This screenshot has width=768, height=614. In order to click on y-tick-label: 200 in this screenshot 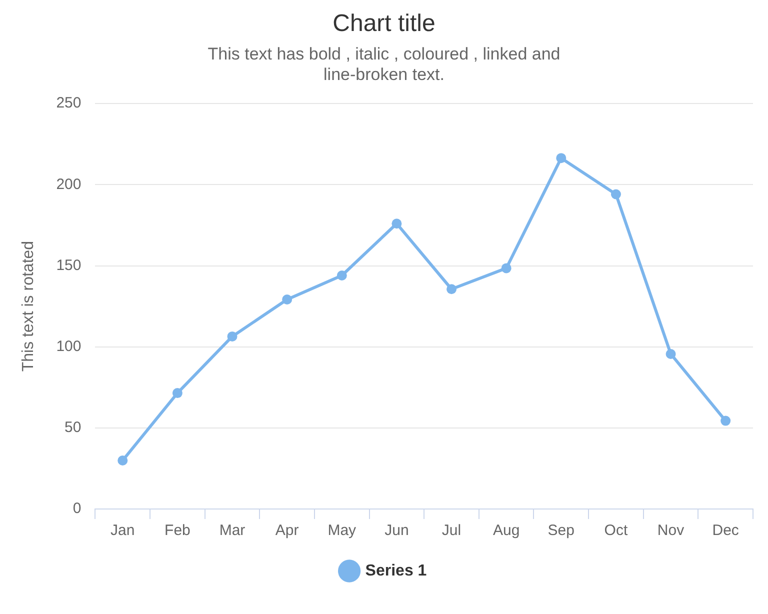, I will do `click(69, 184)`.